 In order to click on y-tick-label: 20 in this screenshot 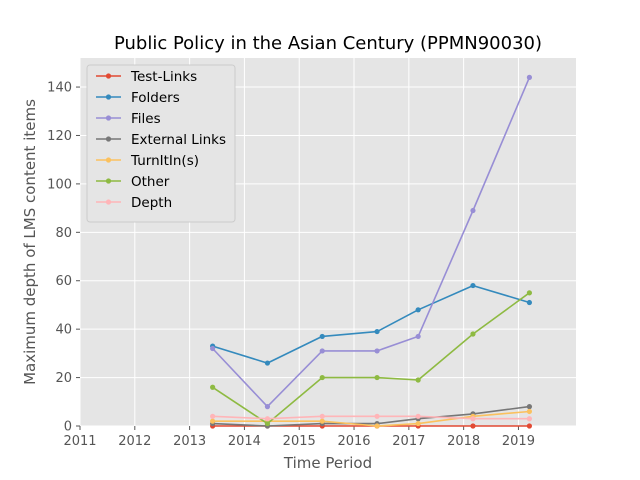, I will do `click(63, 378)`.